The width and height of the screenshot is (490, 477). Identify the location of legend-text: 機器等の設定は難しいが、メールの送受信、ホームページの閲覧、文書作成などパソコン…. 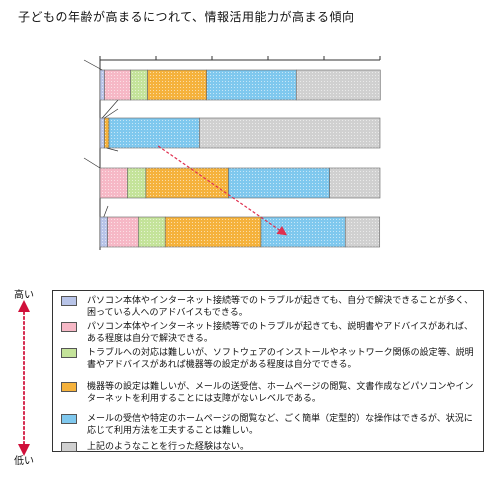
(280, 393).